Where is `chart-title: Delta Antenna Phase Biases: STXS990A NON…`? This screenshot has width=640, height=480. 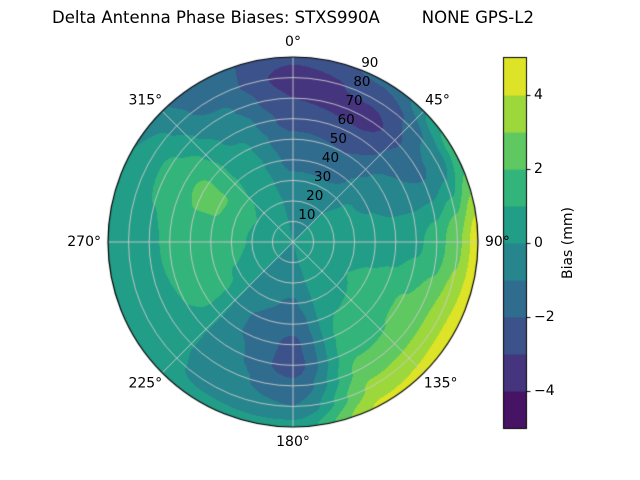
chart-title: Delta Antenna Phase Biases: STXS990A NON… is located at coordinates (293, 17).